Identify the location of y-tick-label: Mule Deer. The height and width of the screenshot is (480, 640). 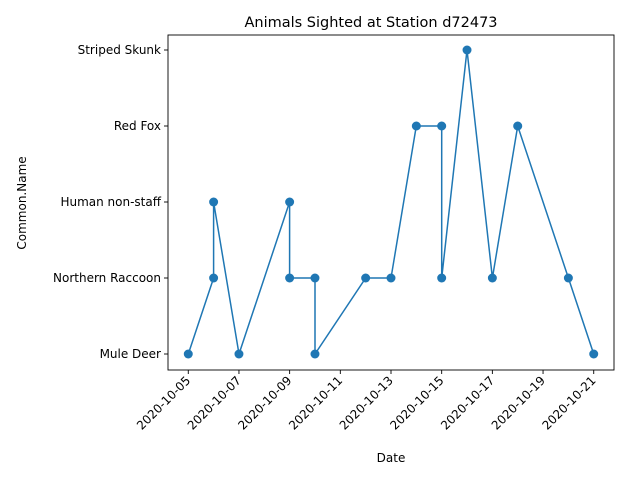
(130, 354).